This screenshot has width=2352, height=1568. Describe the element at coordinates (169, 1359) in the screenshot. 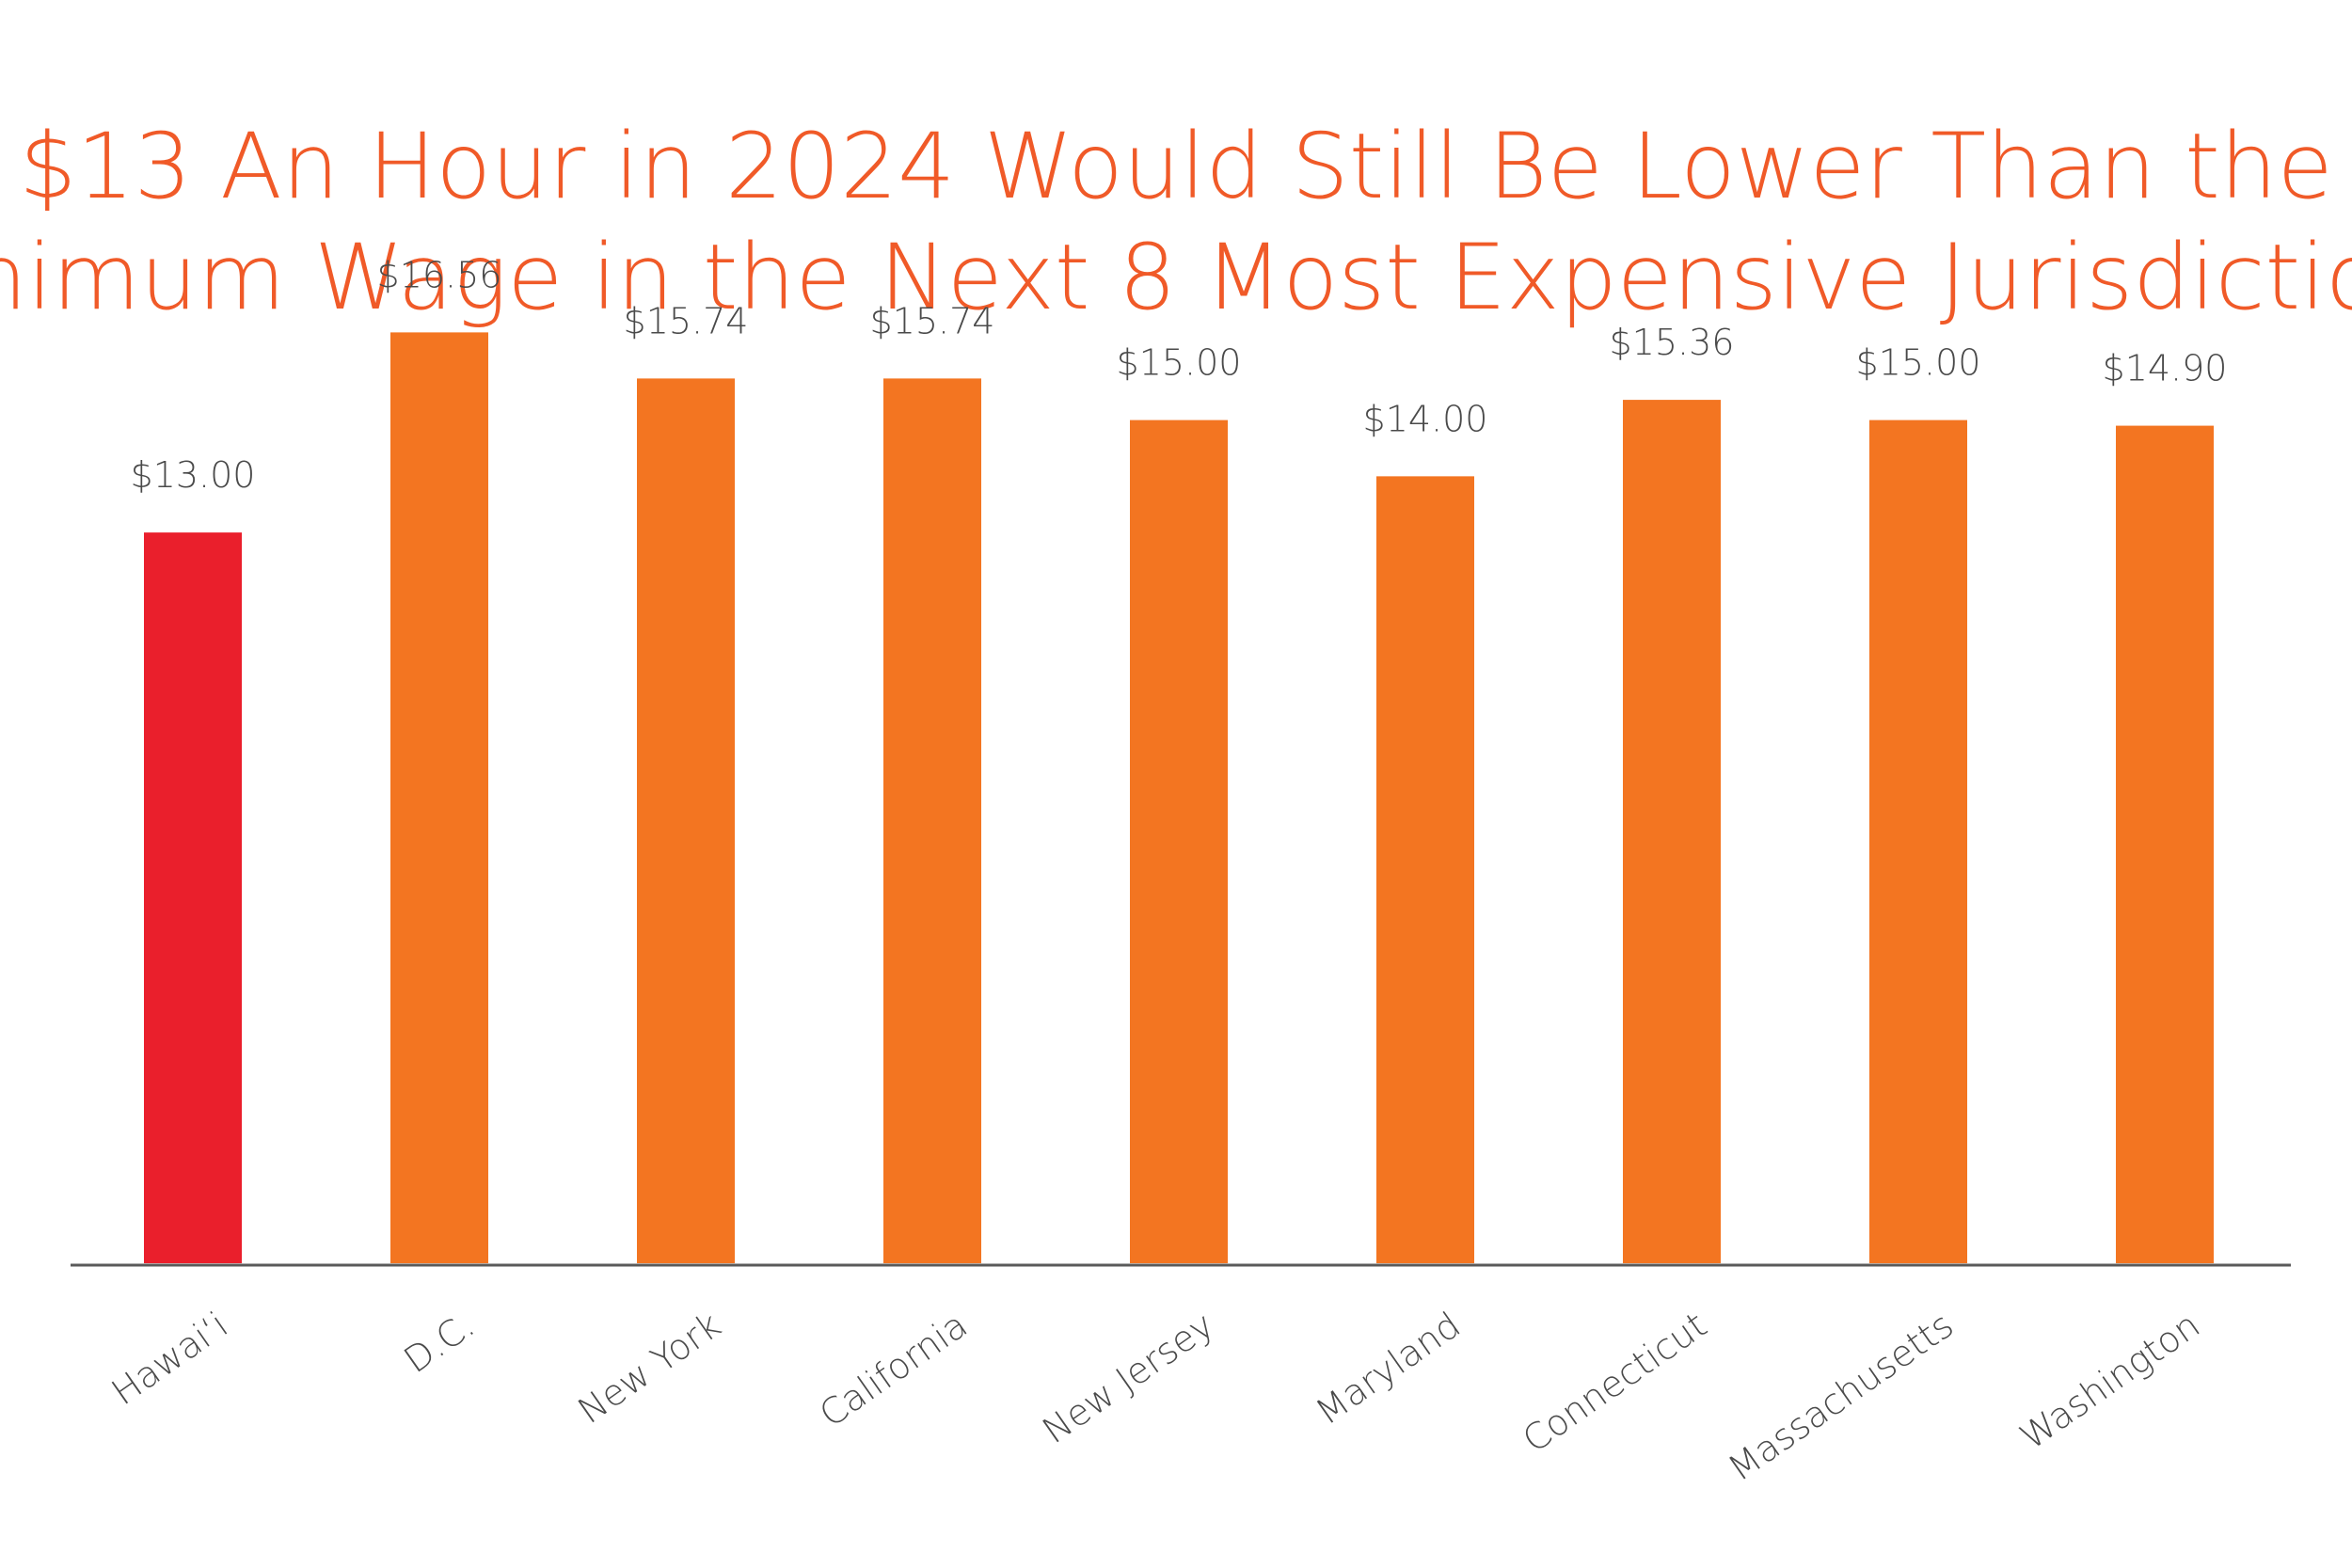

I see `category-label-0: Hawaiʻi` at that location.